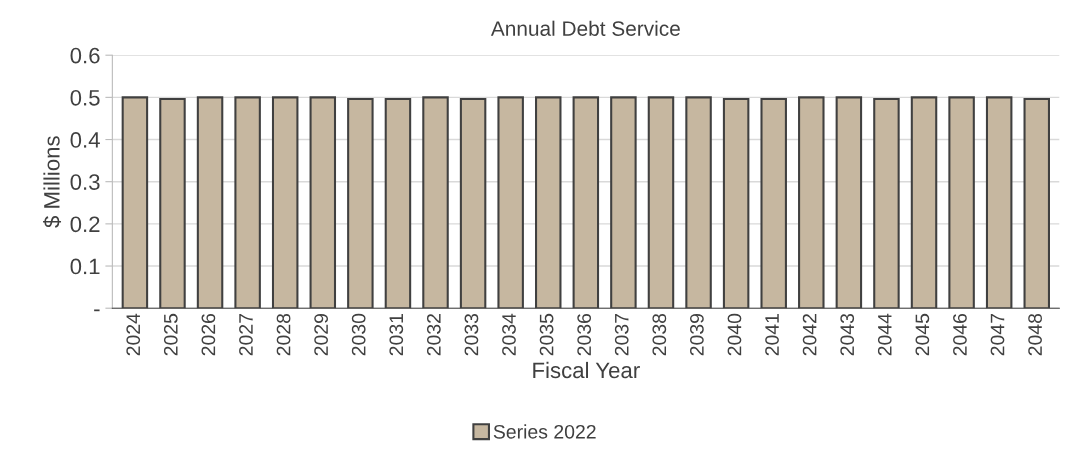 This screenshot has height=460, width=1070. Describe the element at coordinates (85, 140) in the screenshot. I see `y-tick-label: 0.4` at that location.